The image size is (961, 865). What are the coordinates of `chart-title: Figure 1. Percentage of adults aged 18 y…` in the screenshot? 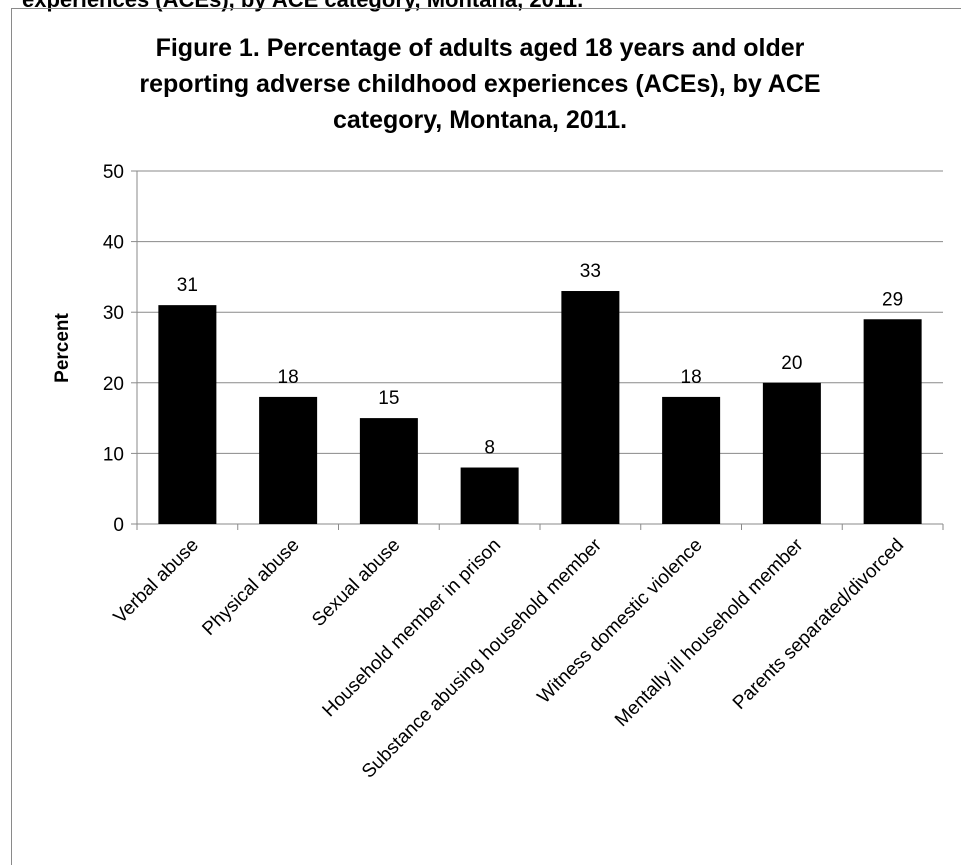 It's located at (480, 84).